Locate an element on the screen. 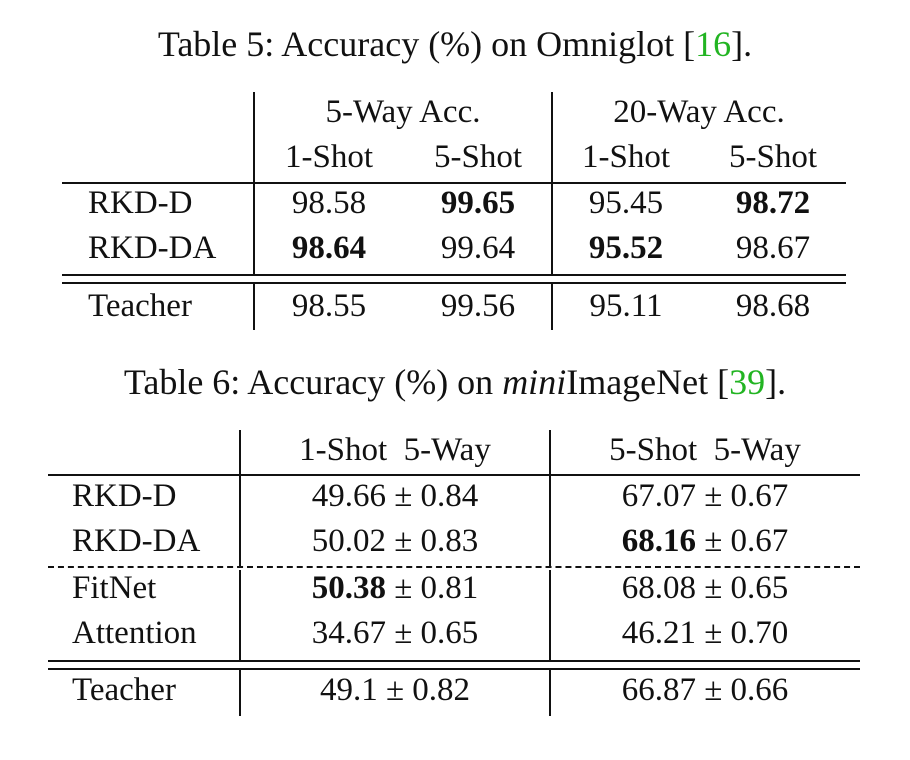 The image size is (910, 760). table5-cell: 98.68 is located at coordinates (773, 306).